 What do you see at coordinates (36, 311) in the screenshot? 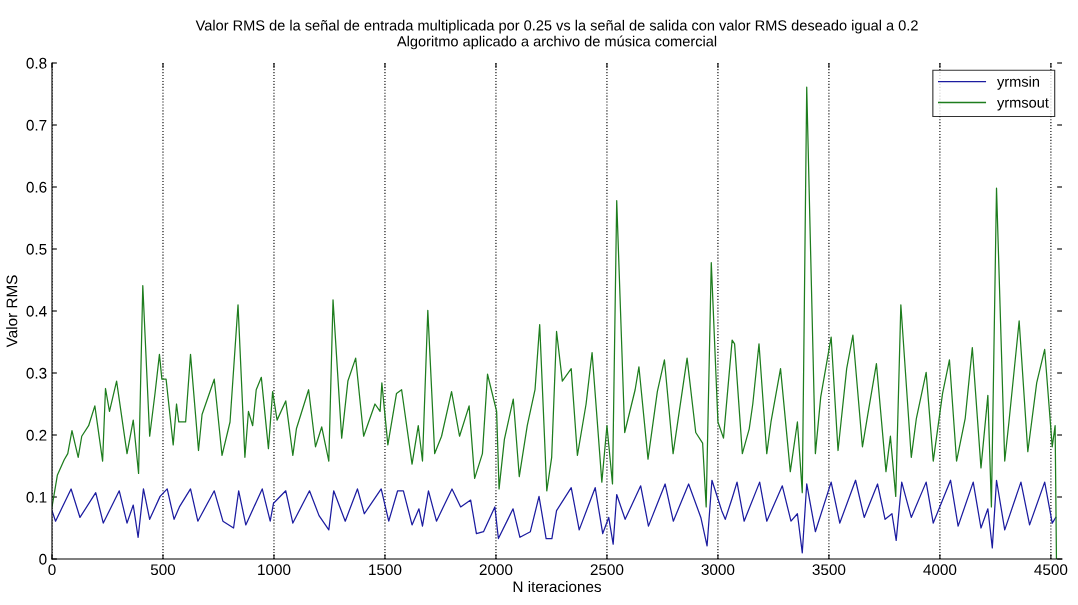
I see `y-tick-label: 0.4` at bounding box center [36, 311].